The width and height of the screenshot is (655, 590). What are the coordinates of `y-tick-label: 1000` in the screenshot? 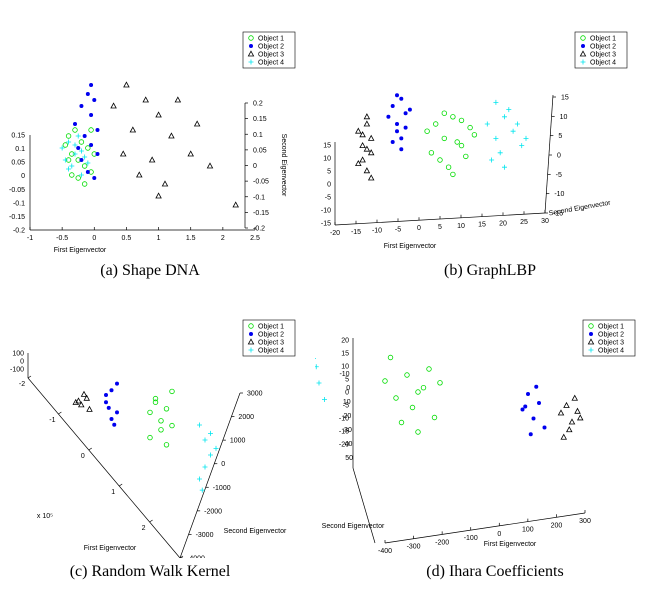 It's located at (238, 441).